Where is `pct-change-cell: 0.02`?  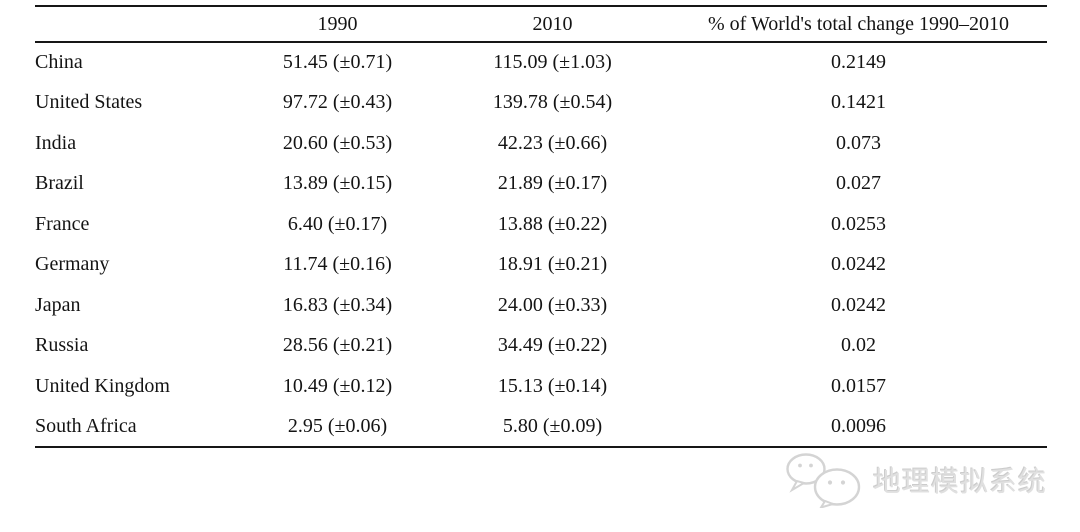
pct-change-cell: 0.02 is located at coordinates (858, 345).